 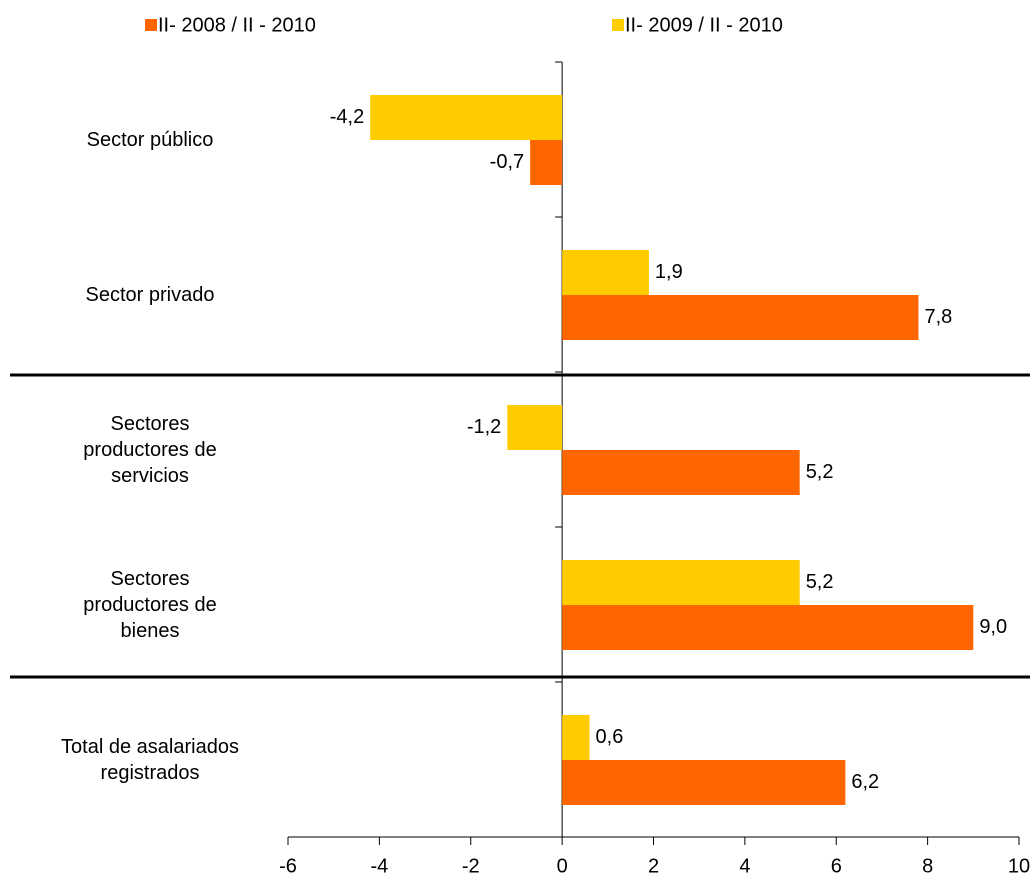 What do you see at coordinates (938, 317) in the screenshot?
I see `value-label: 7,8` at bounding box center [938, 317].